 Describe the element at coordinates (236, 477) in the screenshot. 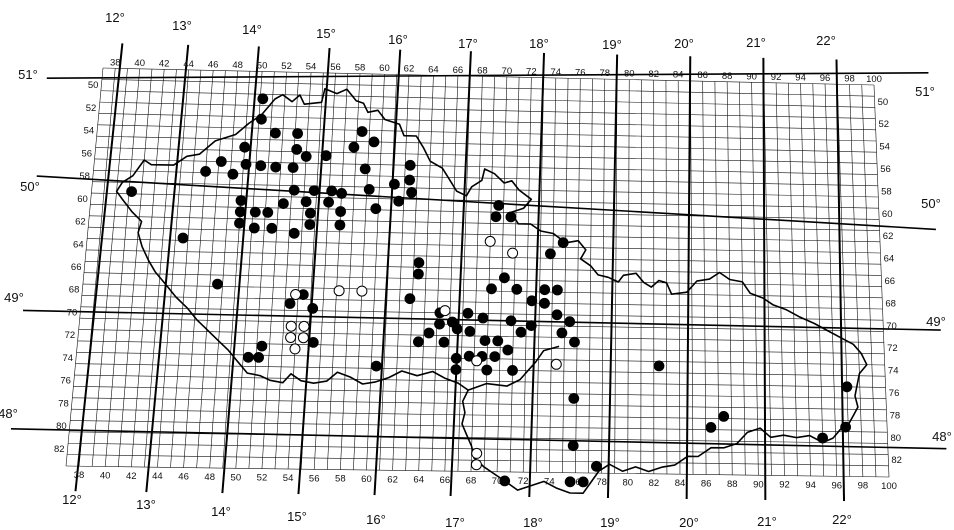

I see `column-number: 50` at that location.